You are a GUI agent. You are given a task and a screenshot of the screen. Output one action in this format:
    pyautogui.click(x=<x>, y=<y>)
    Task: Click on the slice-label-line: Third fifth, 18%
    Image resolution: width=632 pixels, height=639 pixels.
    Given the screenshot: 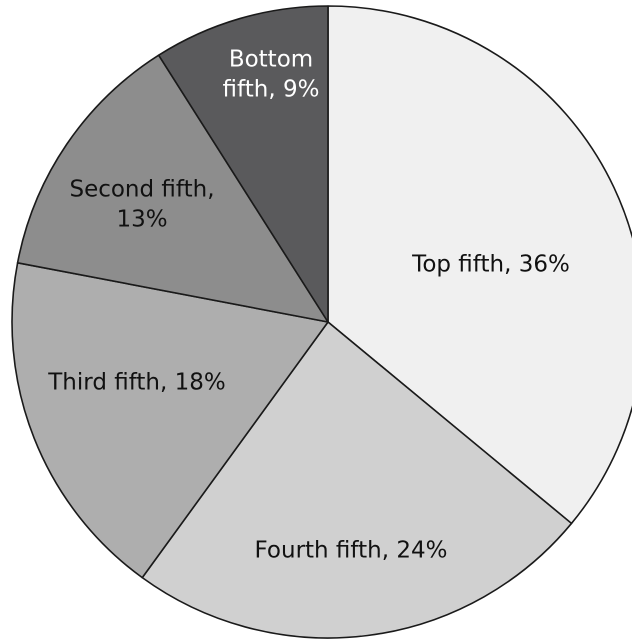 What is the action you would take?
    pyautogui.click(x=136, y=383)
    